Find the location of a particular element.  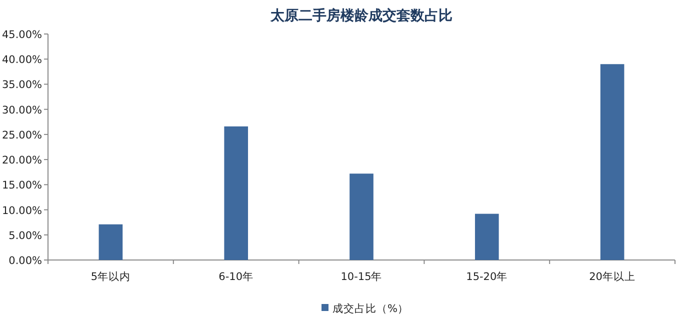

chart-title: 太原二手房楼龄成交套数占比 is located at coordinates (361, 15).